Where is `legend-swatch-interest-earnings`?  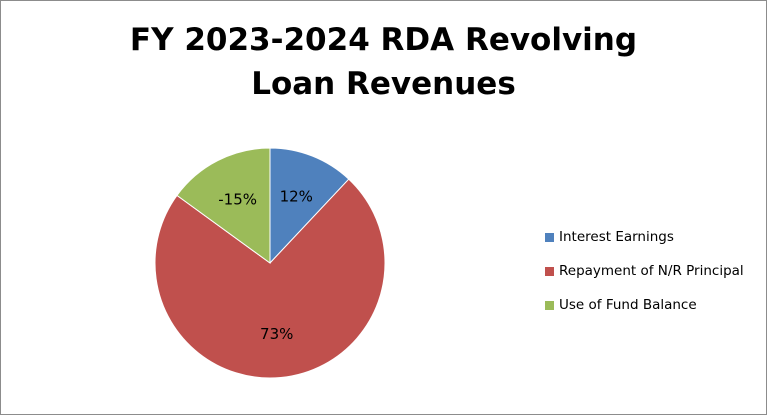 legend-swatch-interest-earnings is located at coordinates (549, 237).